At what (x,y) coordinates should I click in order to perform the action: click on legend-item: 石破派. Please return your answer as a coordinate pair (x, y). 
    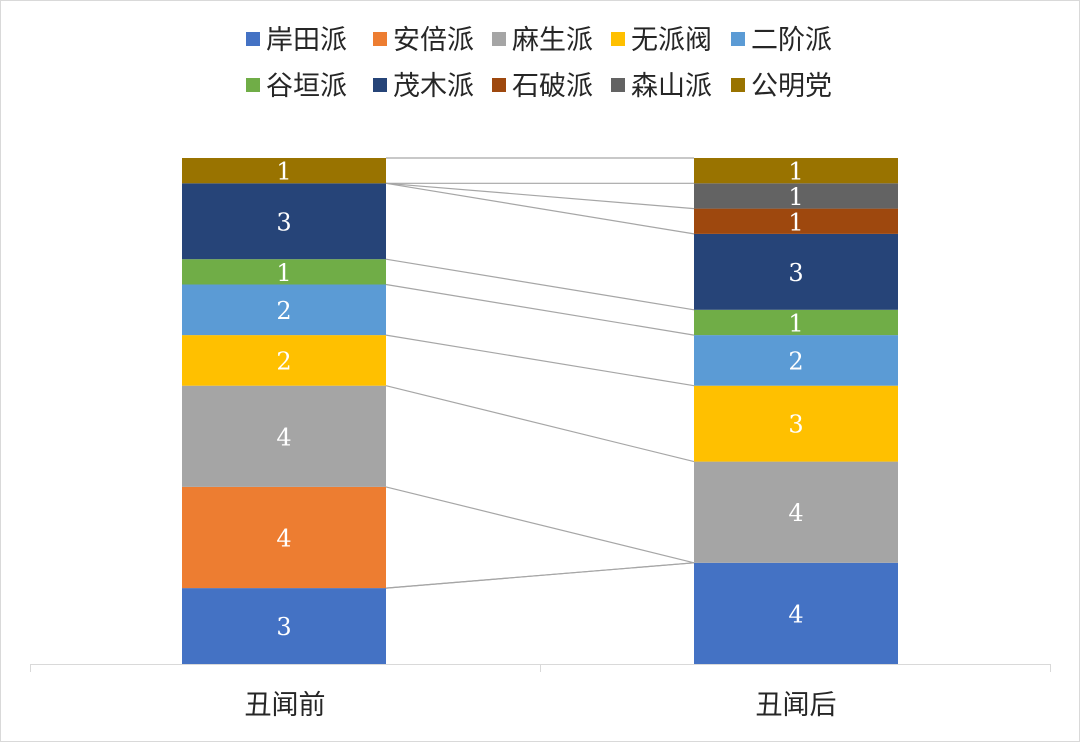
    Looking at the image, I should click on (542, 86).